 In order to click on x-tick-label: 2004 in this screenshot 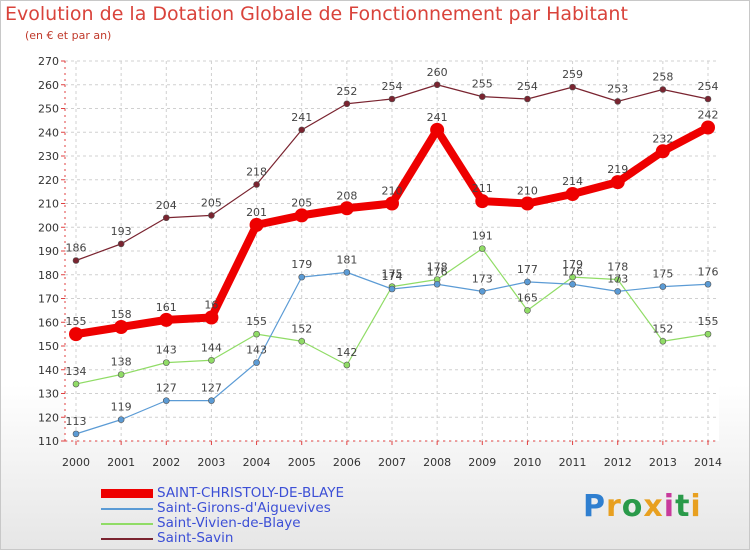, I will do `click(257, 462)`.